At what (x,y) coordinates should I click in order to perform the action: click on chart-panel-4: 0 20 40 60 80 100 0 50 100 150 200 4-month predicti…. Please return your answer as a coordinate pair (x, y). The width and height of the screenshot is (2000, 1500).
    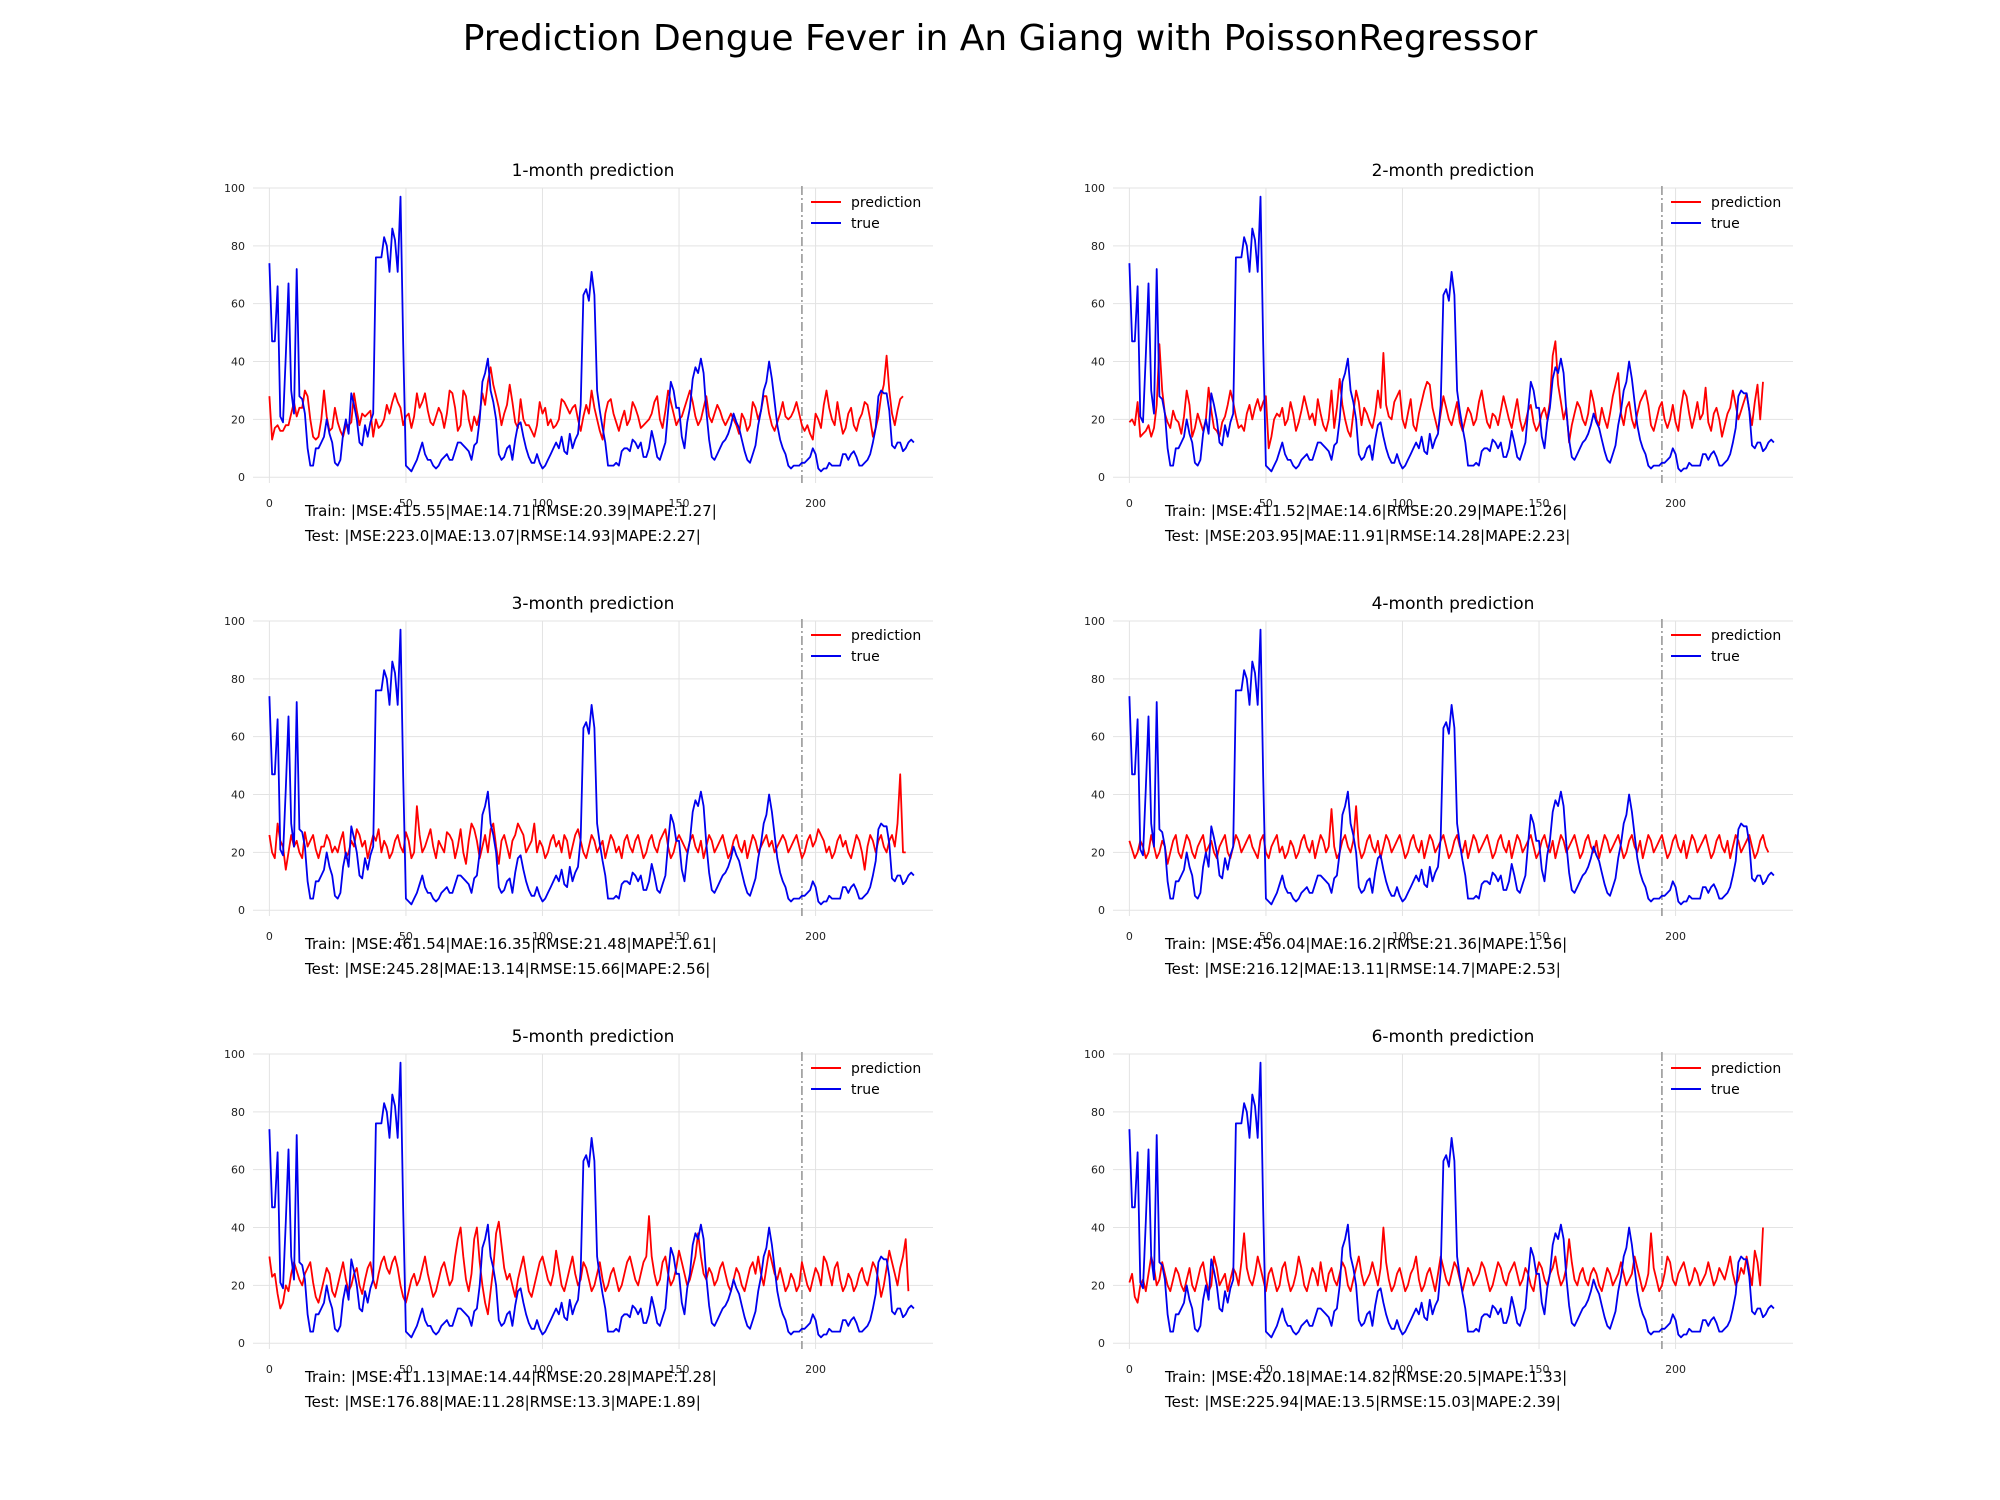
    Looking at the image, I should click on (1445, 798).